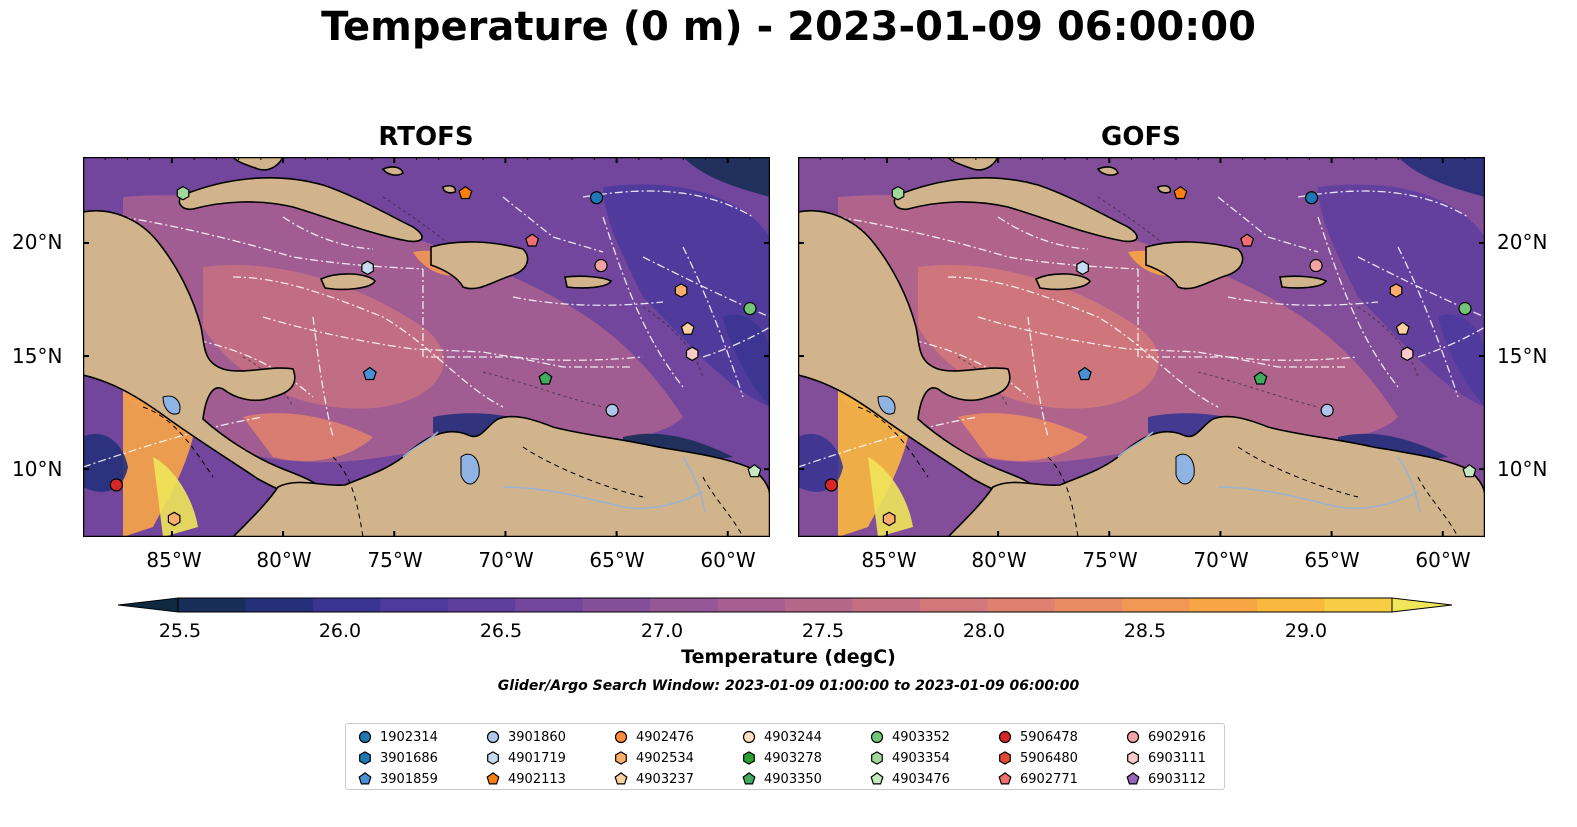  Describe the element at coordinates (921, 779) in the screenshot. I see `legend-label: 4903476` at that location.